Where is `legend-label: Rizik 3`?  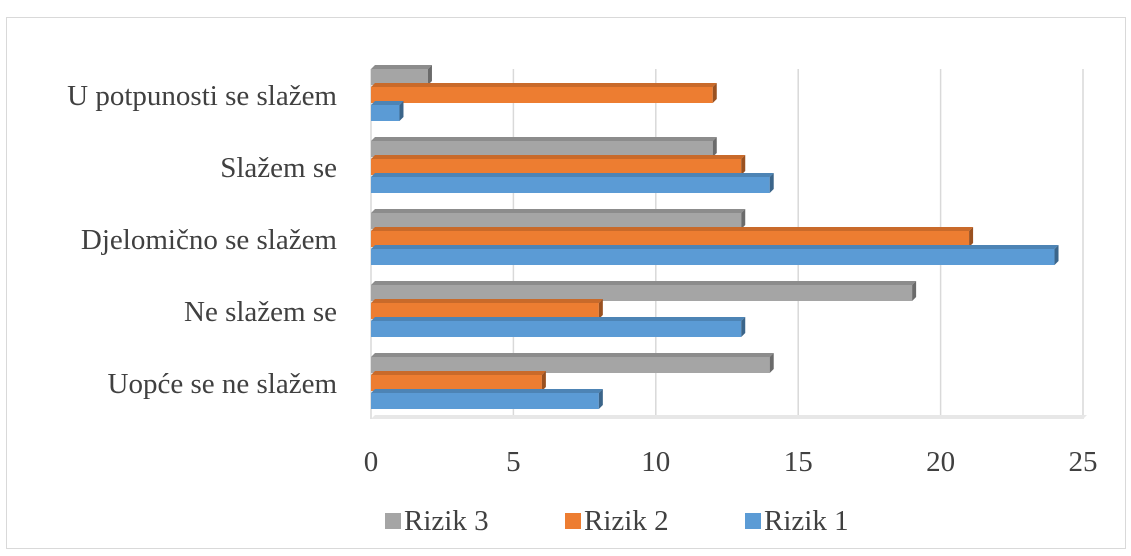
legend-label: Rizik 3 is located at coordinates (446, 521).